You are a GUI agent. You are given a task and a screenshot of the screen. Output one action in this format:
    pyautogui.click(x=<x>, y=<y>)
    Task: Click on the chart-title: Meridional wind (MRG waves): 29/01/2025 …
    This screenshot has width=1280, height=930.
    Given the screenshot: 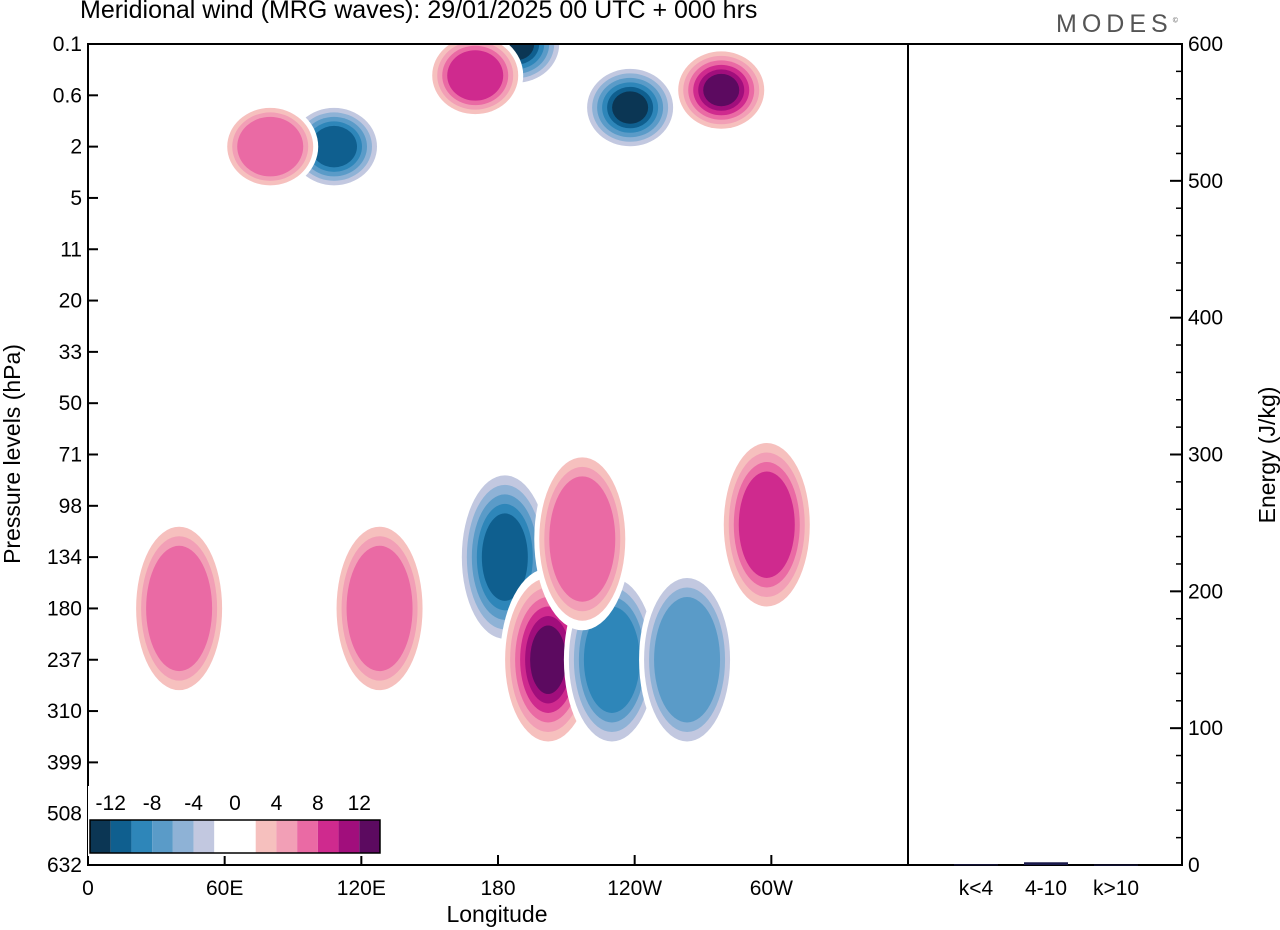 What is the action you would take?
    pyautogui.click(x=419, y=12)
    